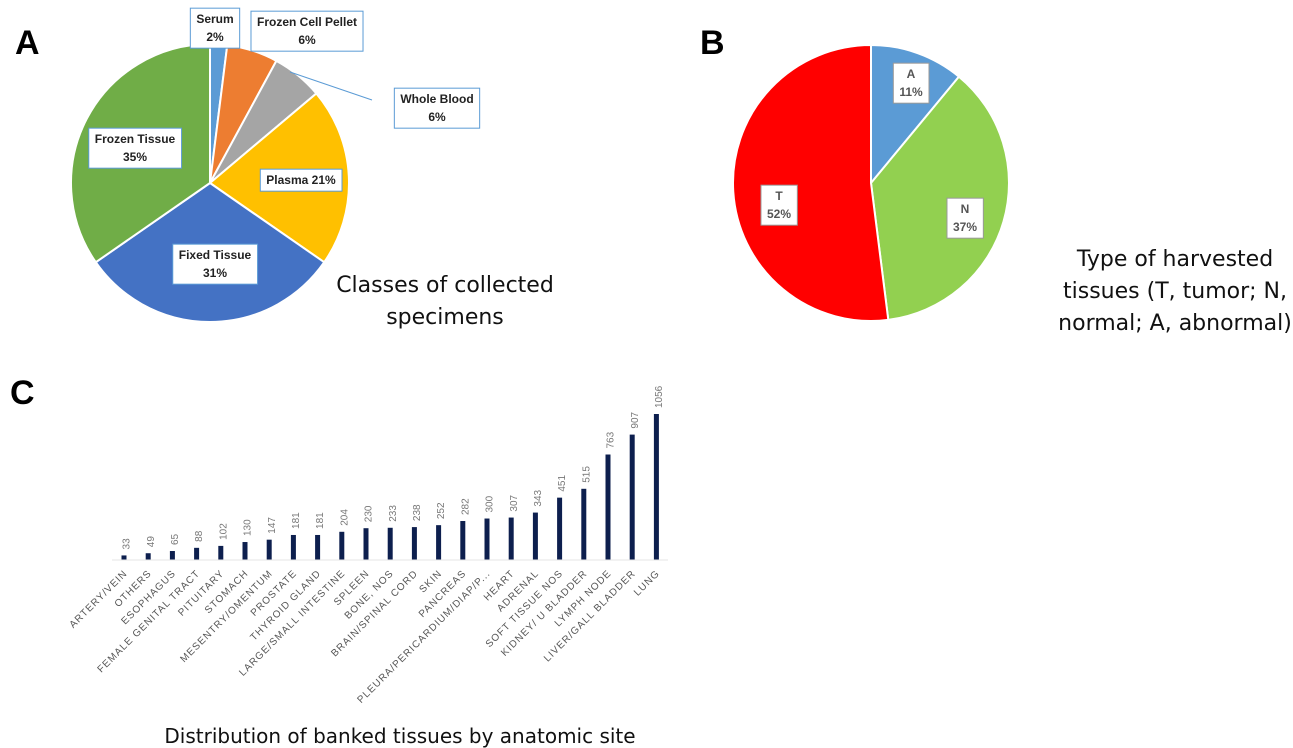 Image resolution: width=1293 pixels, height=748 pixels. I want to click on data-label: Serum 2%, so click(215, 28).